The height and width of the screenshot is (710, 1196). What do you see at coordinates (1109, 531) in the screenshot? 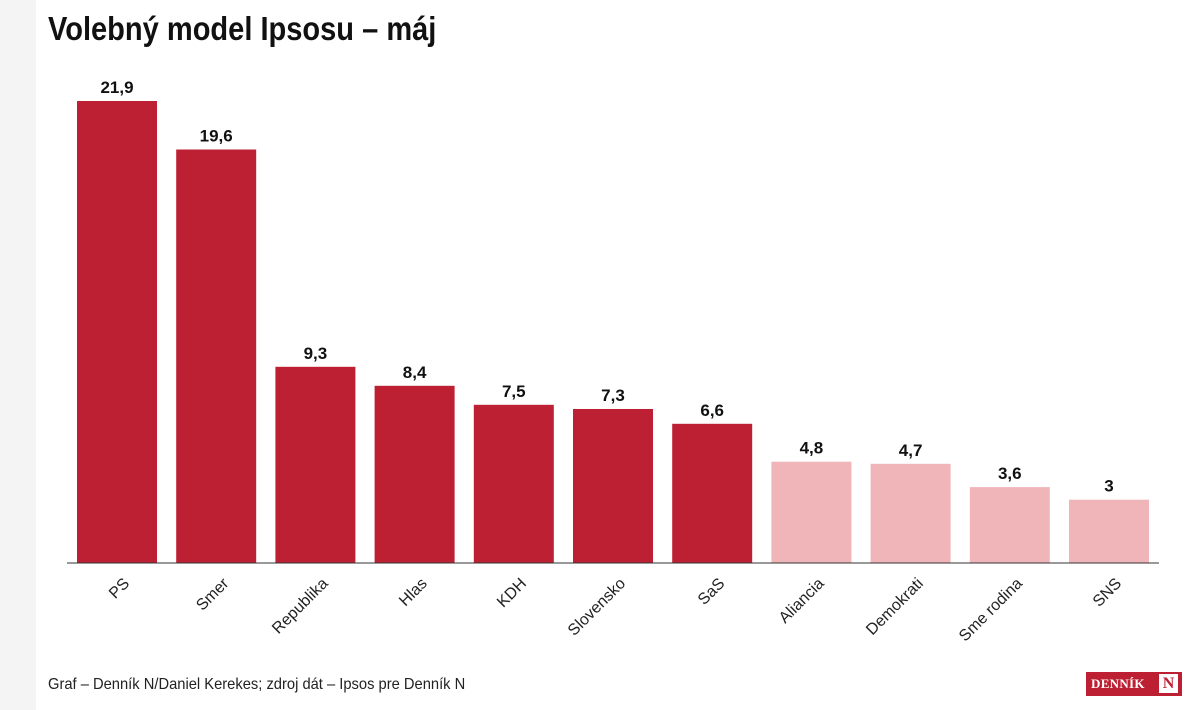
I see `bar-sns` at bounding box center [1109, 531].